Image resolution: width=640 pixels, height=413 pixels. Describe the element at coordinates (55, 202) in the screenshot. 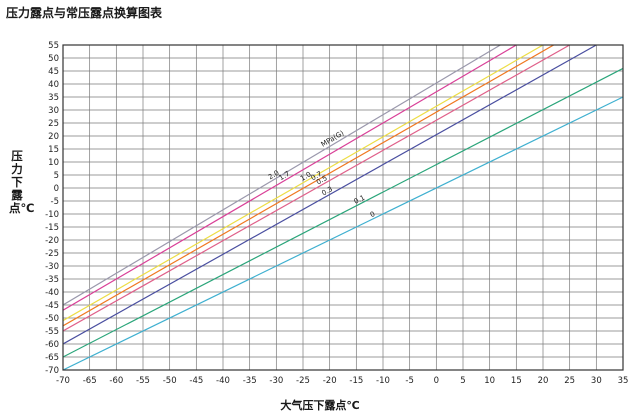

I see `y-tick-label: -5` at that location.